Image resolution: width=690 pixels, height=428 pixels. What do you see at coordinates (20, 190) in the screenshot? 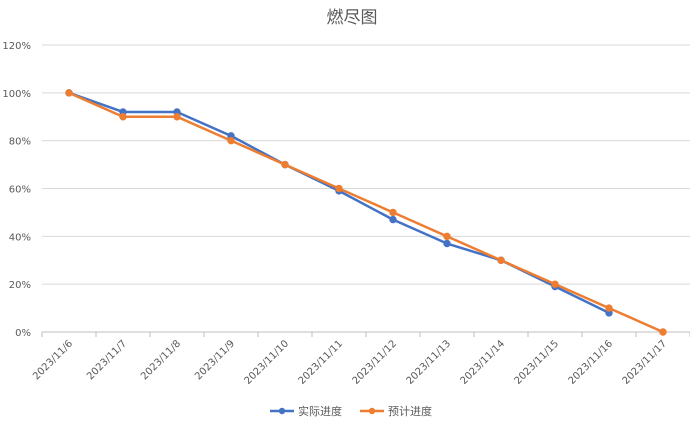
I see `y-tick-label: 60%` at bounding box center [20, 190].